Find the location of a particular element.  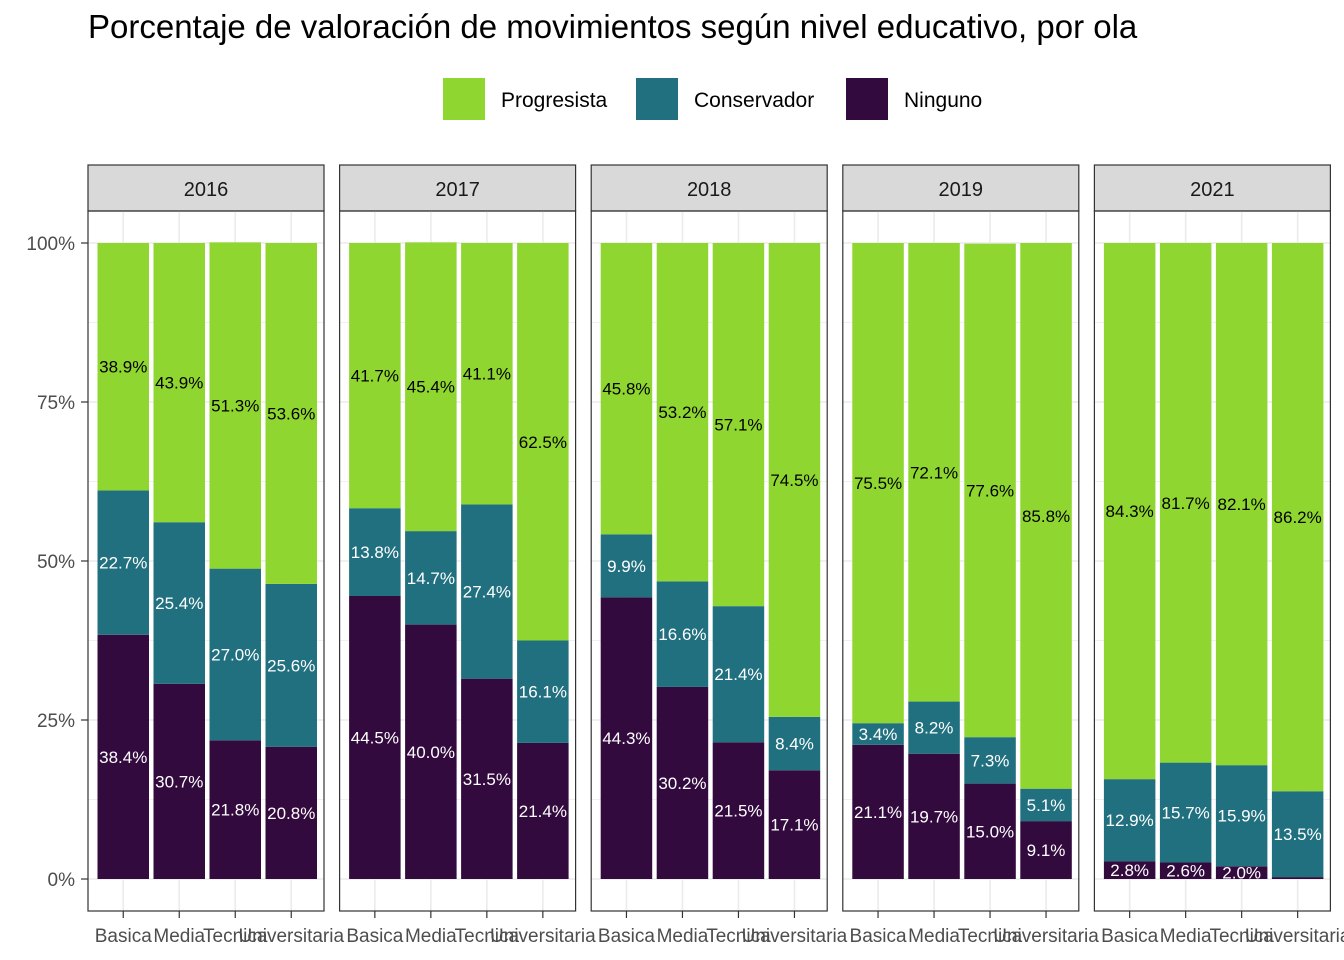

data-label-progresista: 75.5% is located at coordinates (878, 483).